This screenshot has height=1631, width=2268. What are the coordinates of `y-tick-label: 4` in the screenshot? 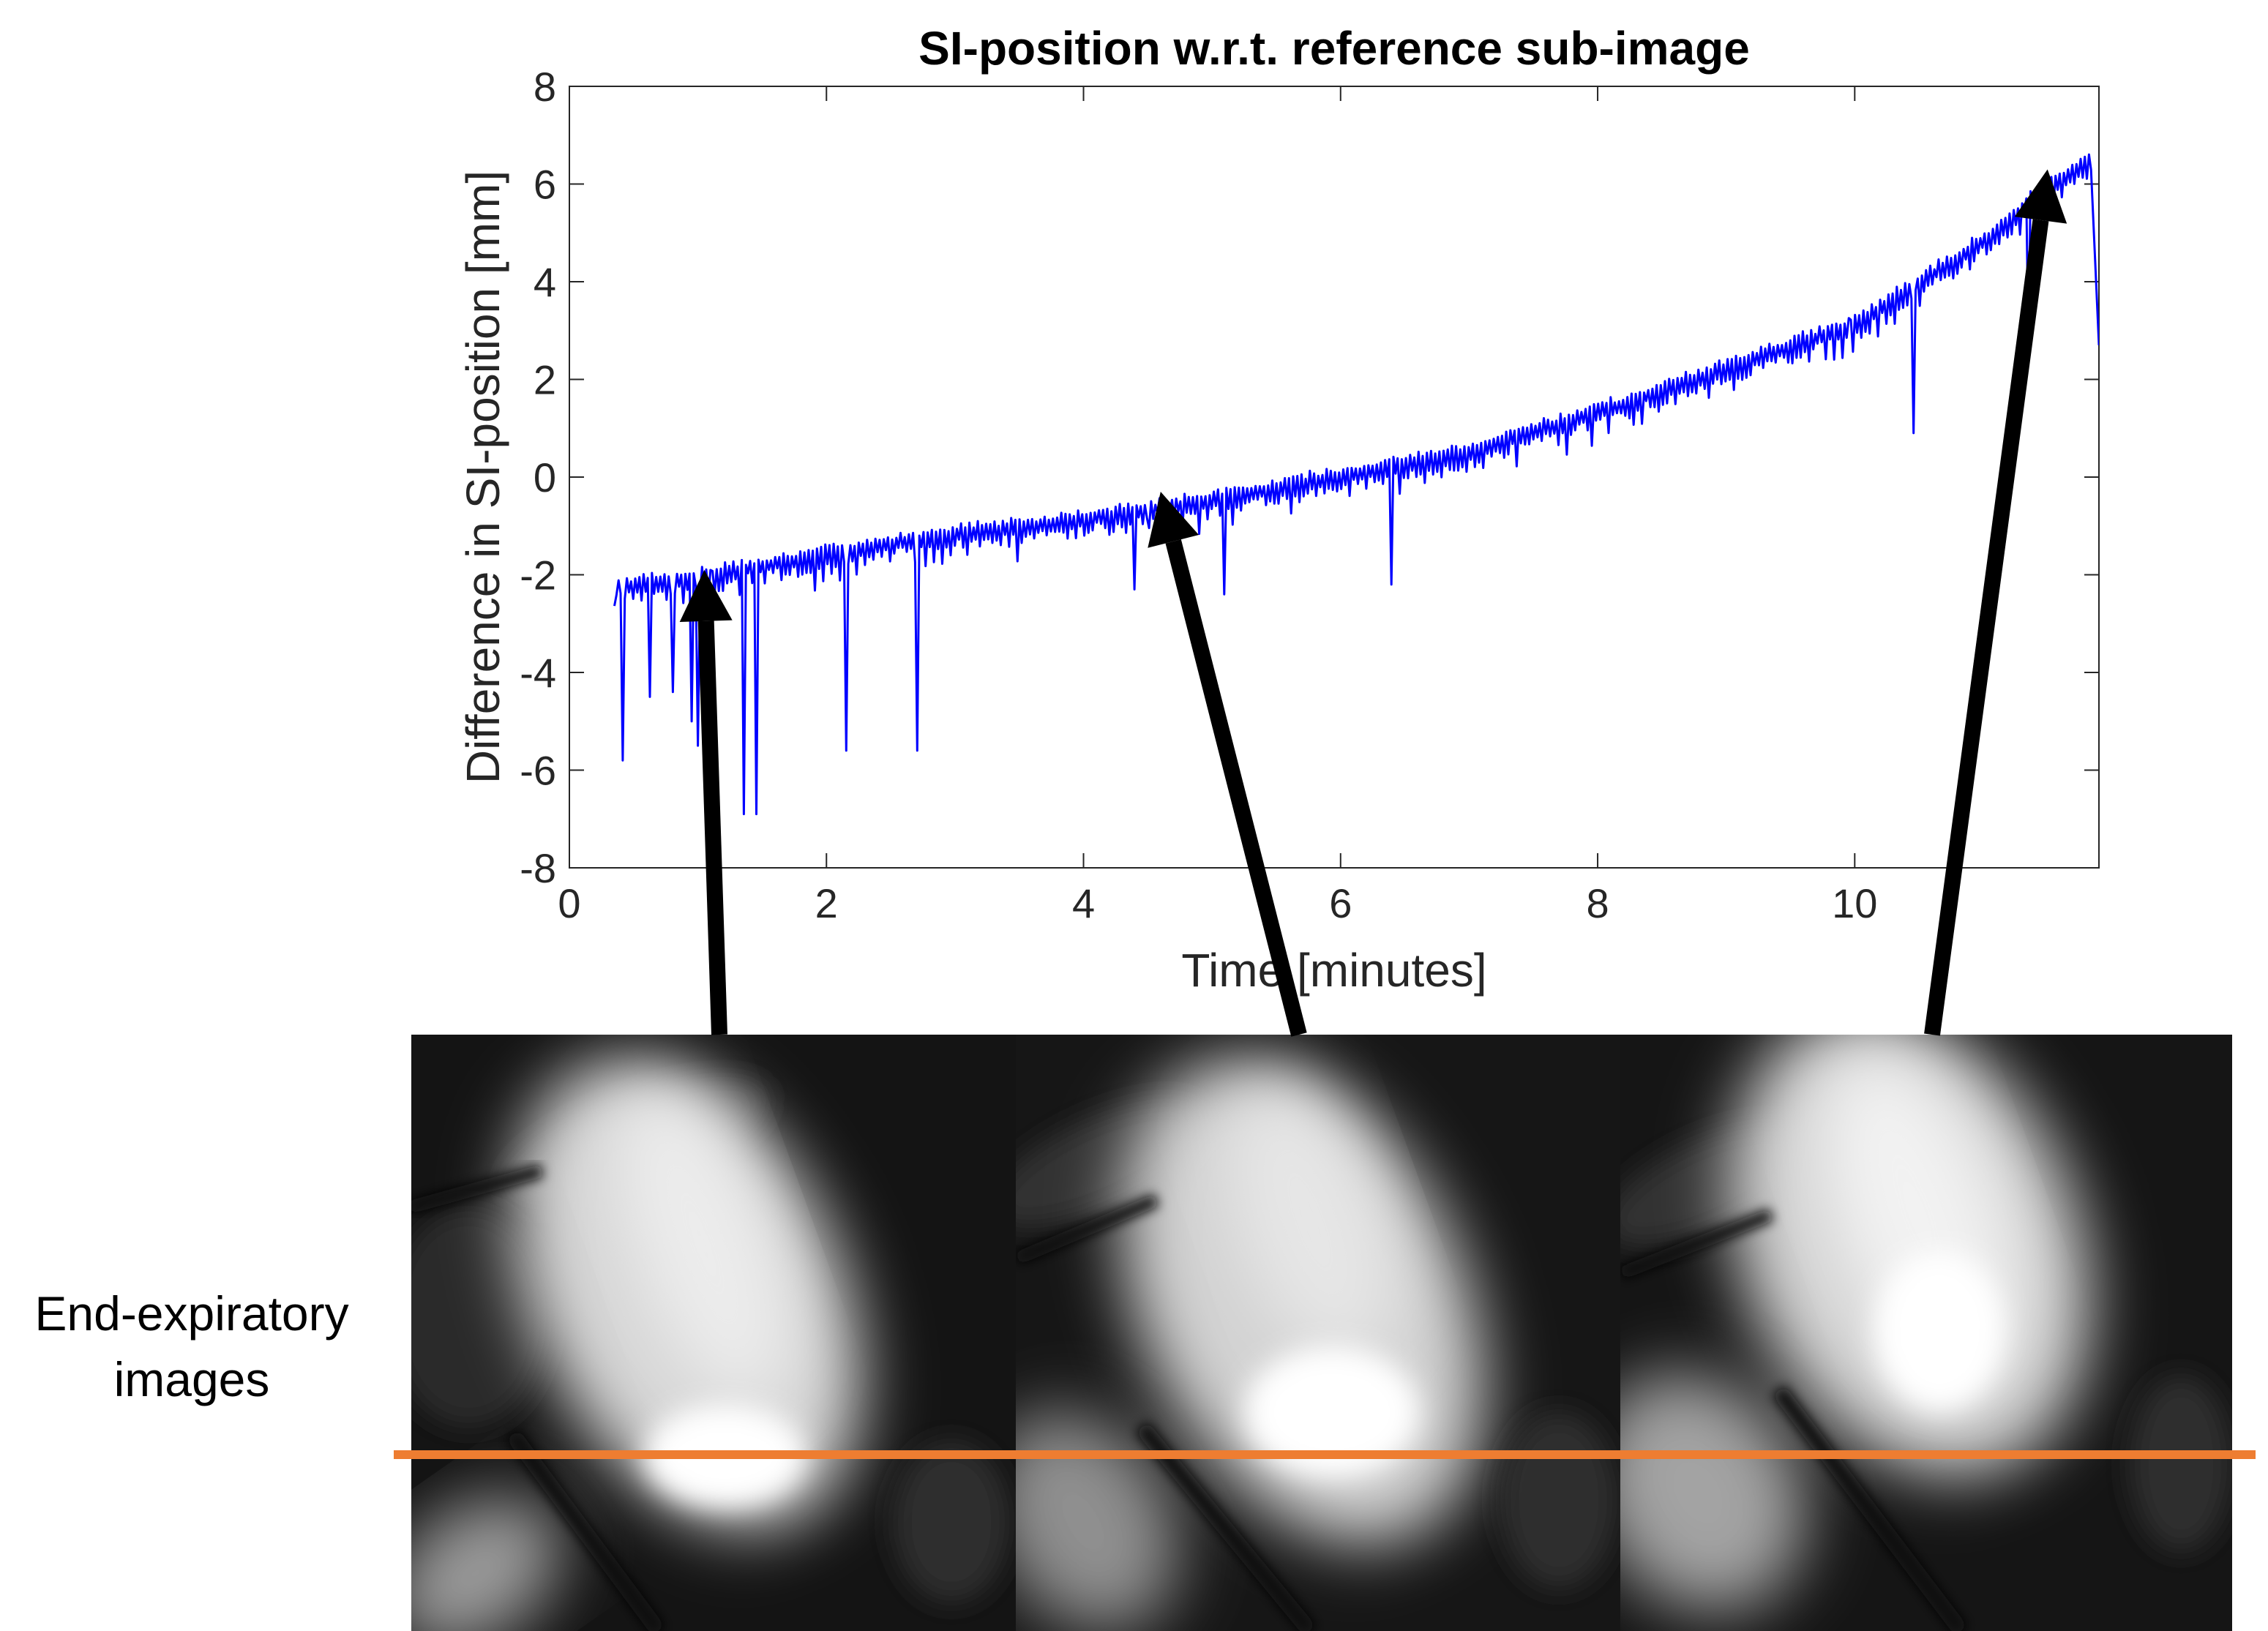 It's located at (545, 282).